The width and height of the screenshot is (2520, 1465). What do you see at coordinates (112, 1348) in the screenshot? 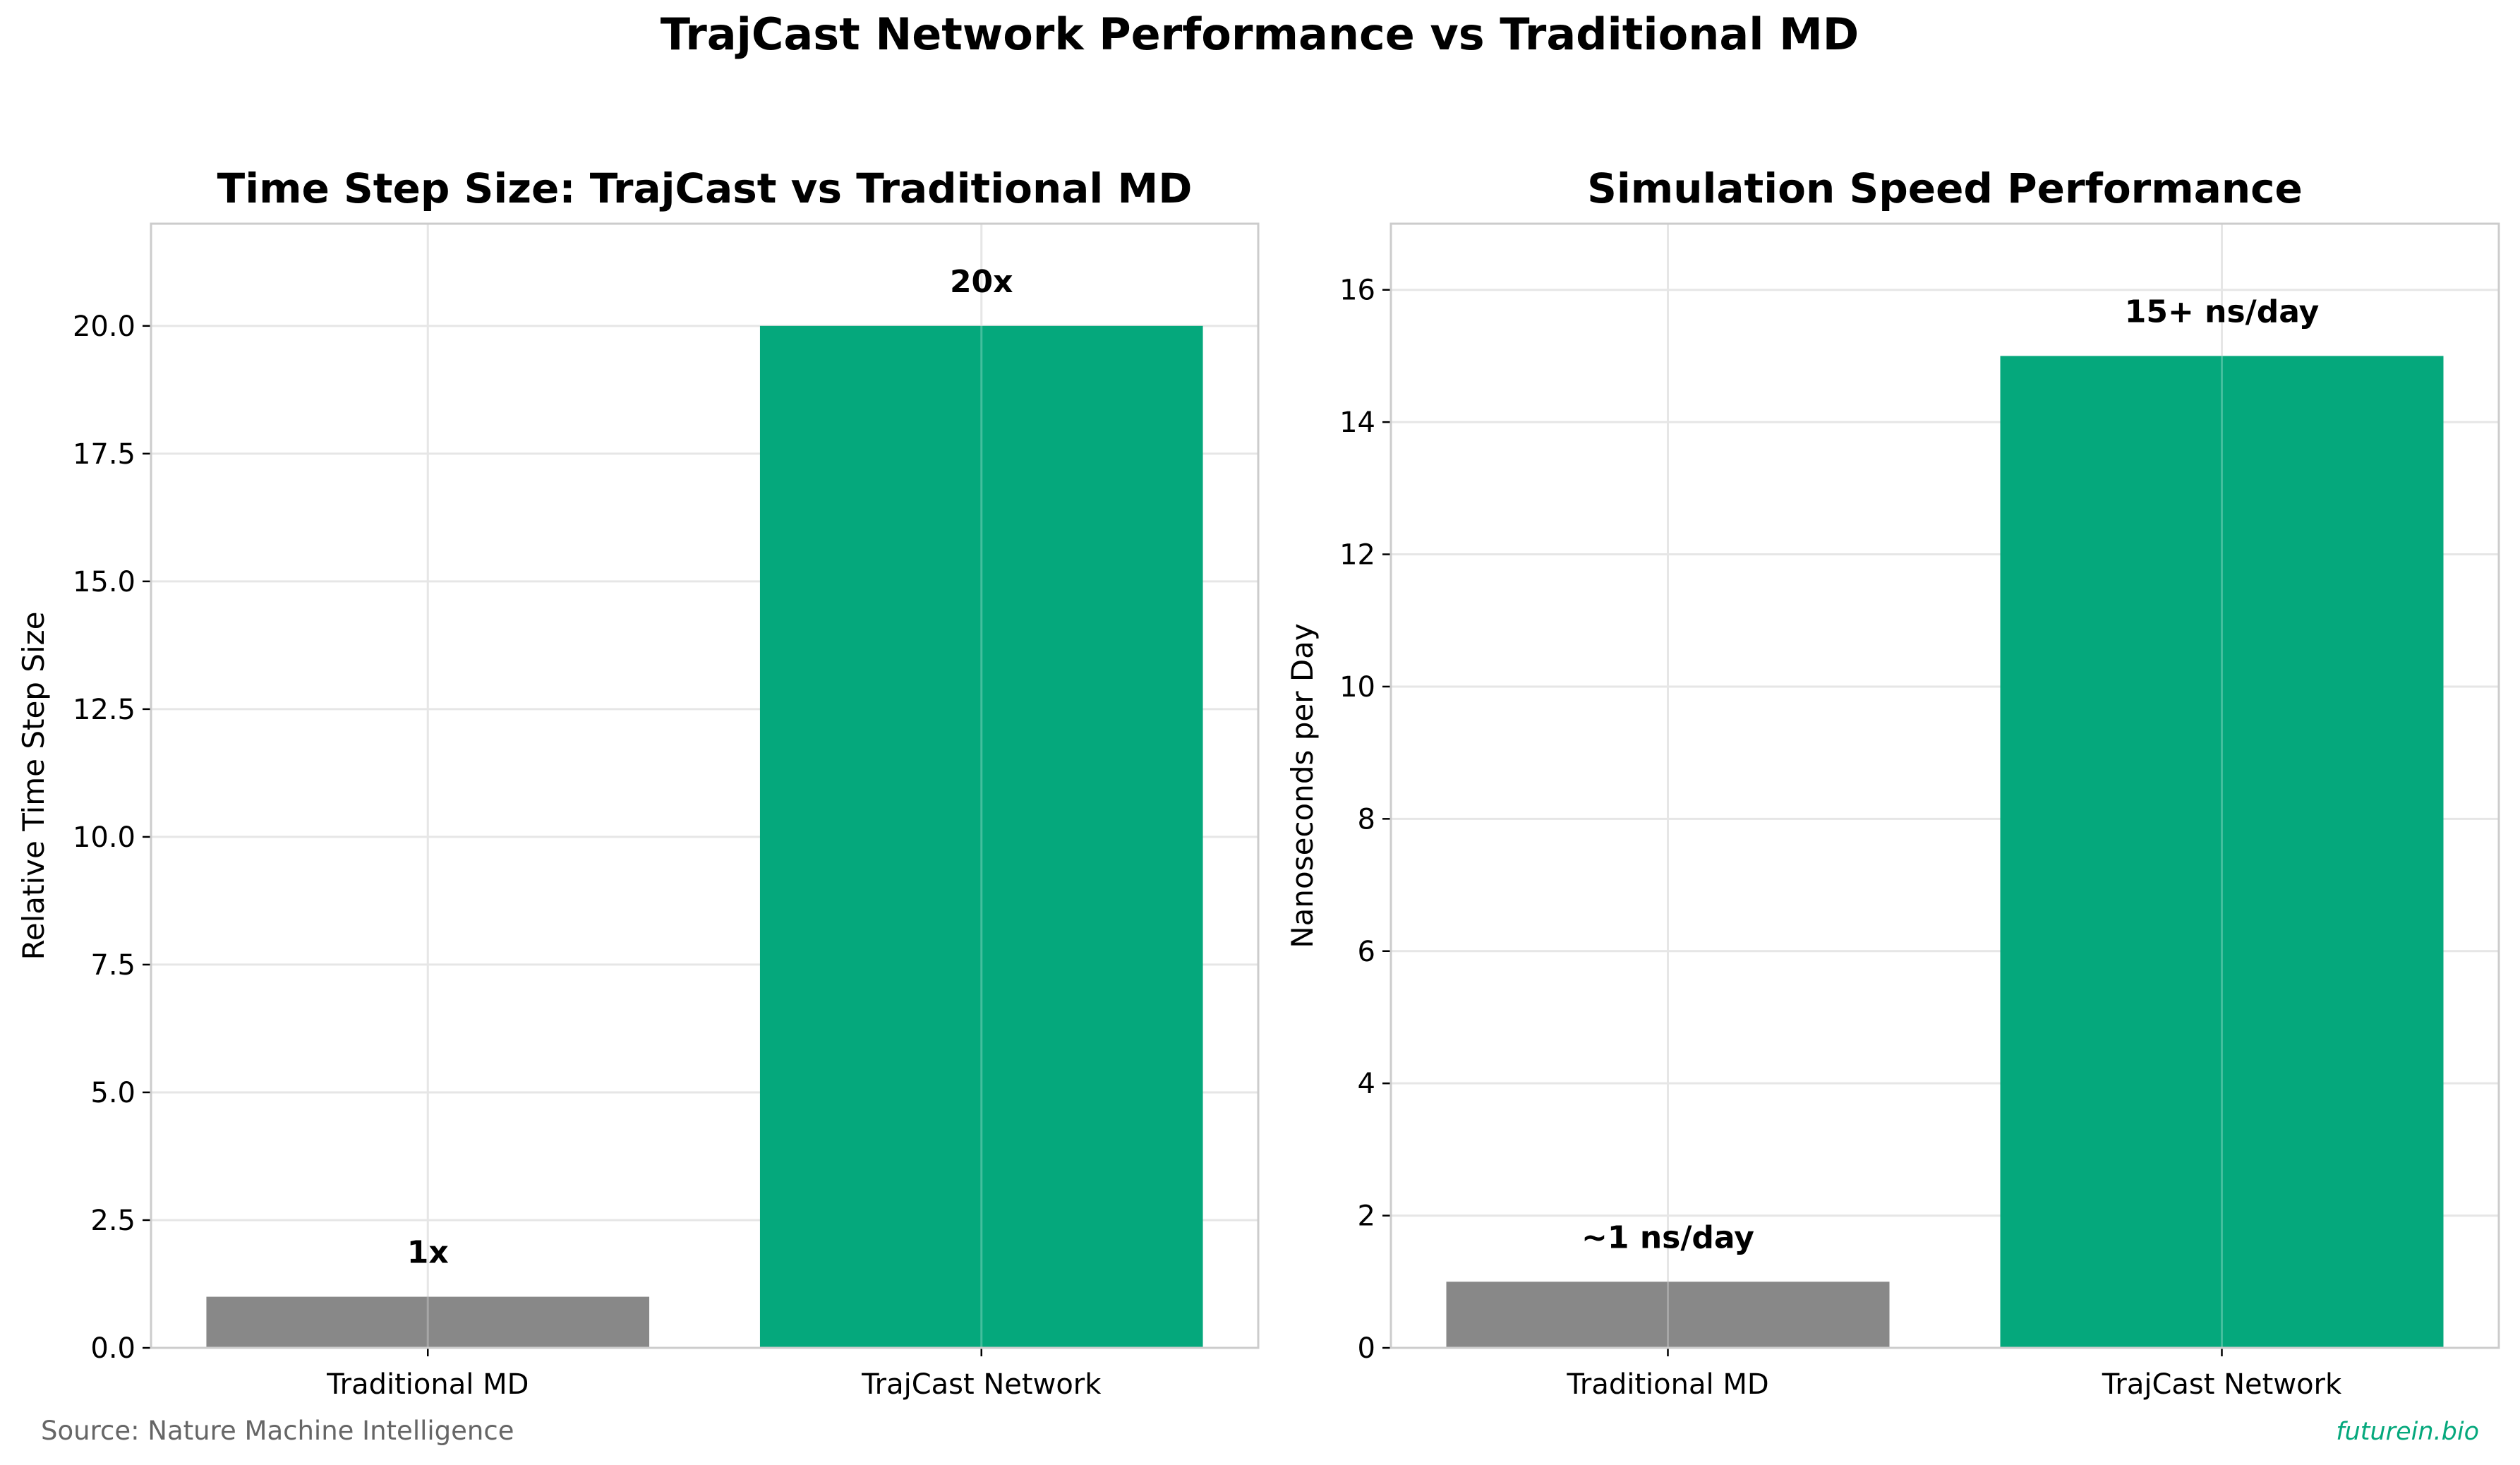
I see `y-tick-label: 0.0` at bounding box center [112, 1348].